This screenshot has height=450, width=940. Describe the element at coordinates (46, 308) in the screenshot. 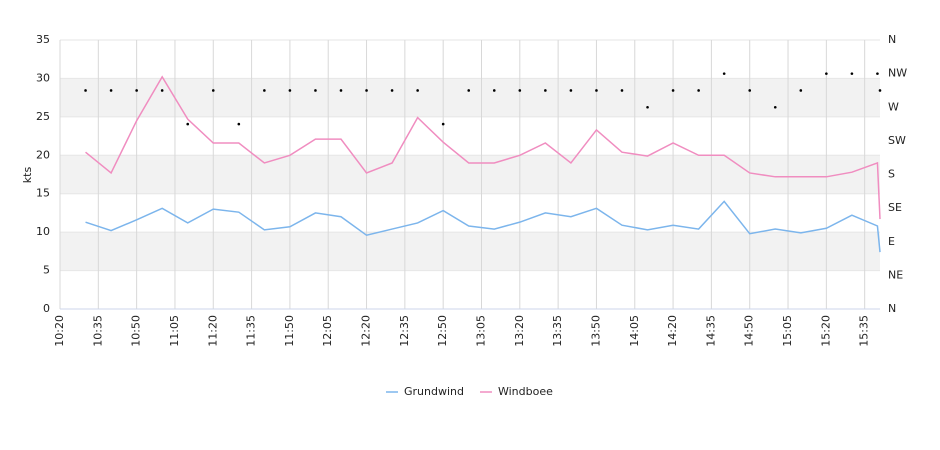

I see `y-tick-label: 0` at that location.